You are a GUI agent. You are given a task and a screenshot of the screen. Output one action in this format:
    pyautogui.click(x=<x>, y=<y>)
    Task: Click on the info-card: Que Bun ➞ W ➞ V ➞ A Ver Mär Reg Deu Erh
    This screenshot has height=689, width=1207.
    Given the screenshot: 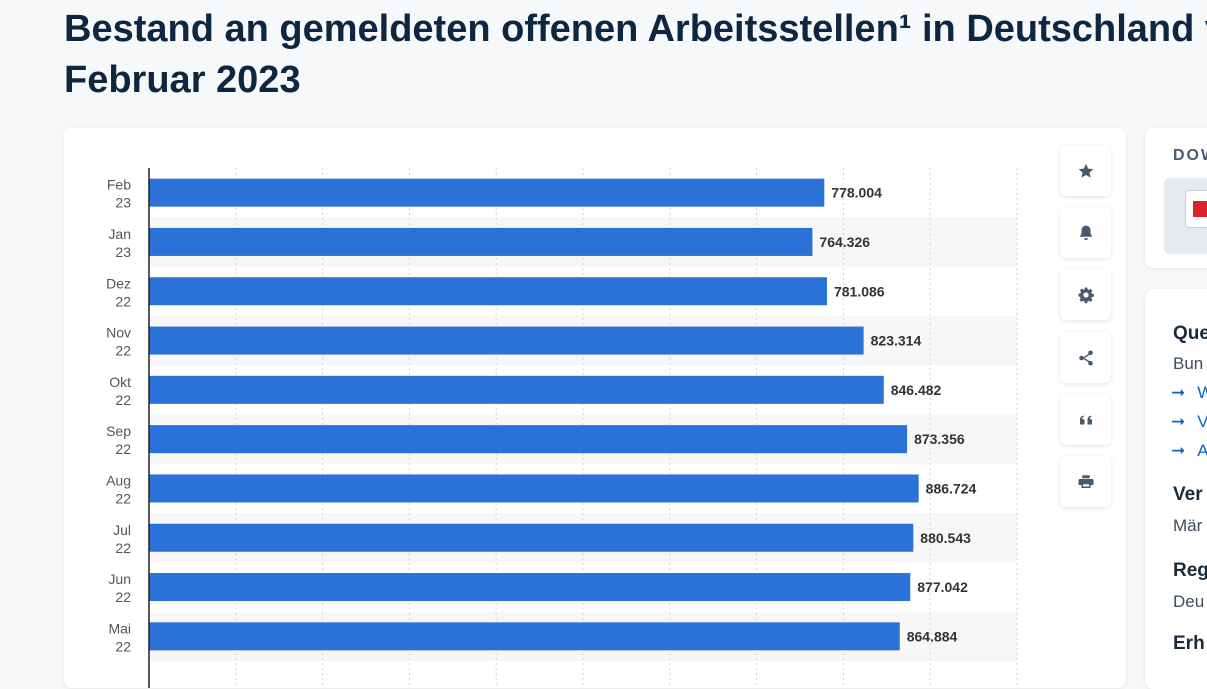 What is the action you would take?
    pyautogui.click(x=1176, y=489)
    